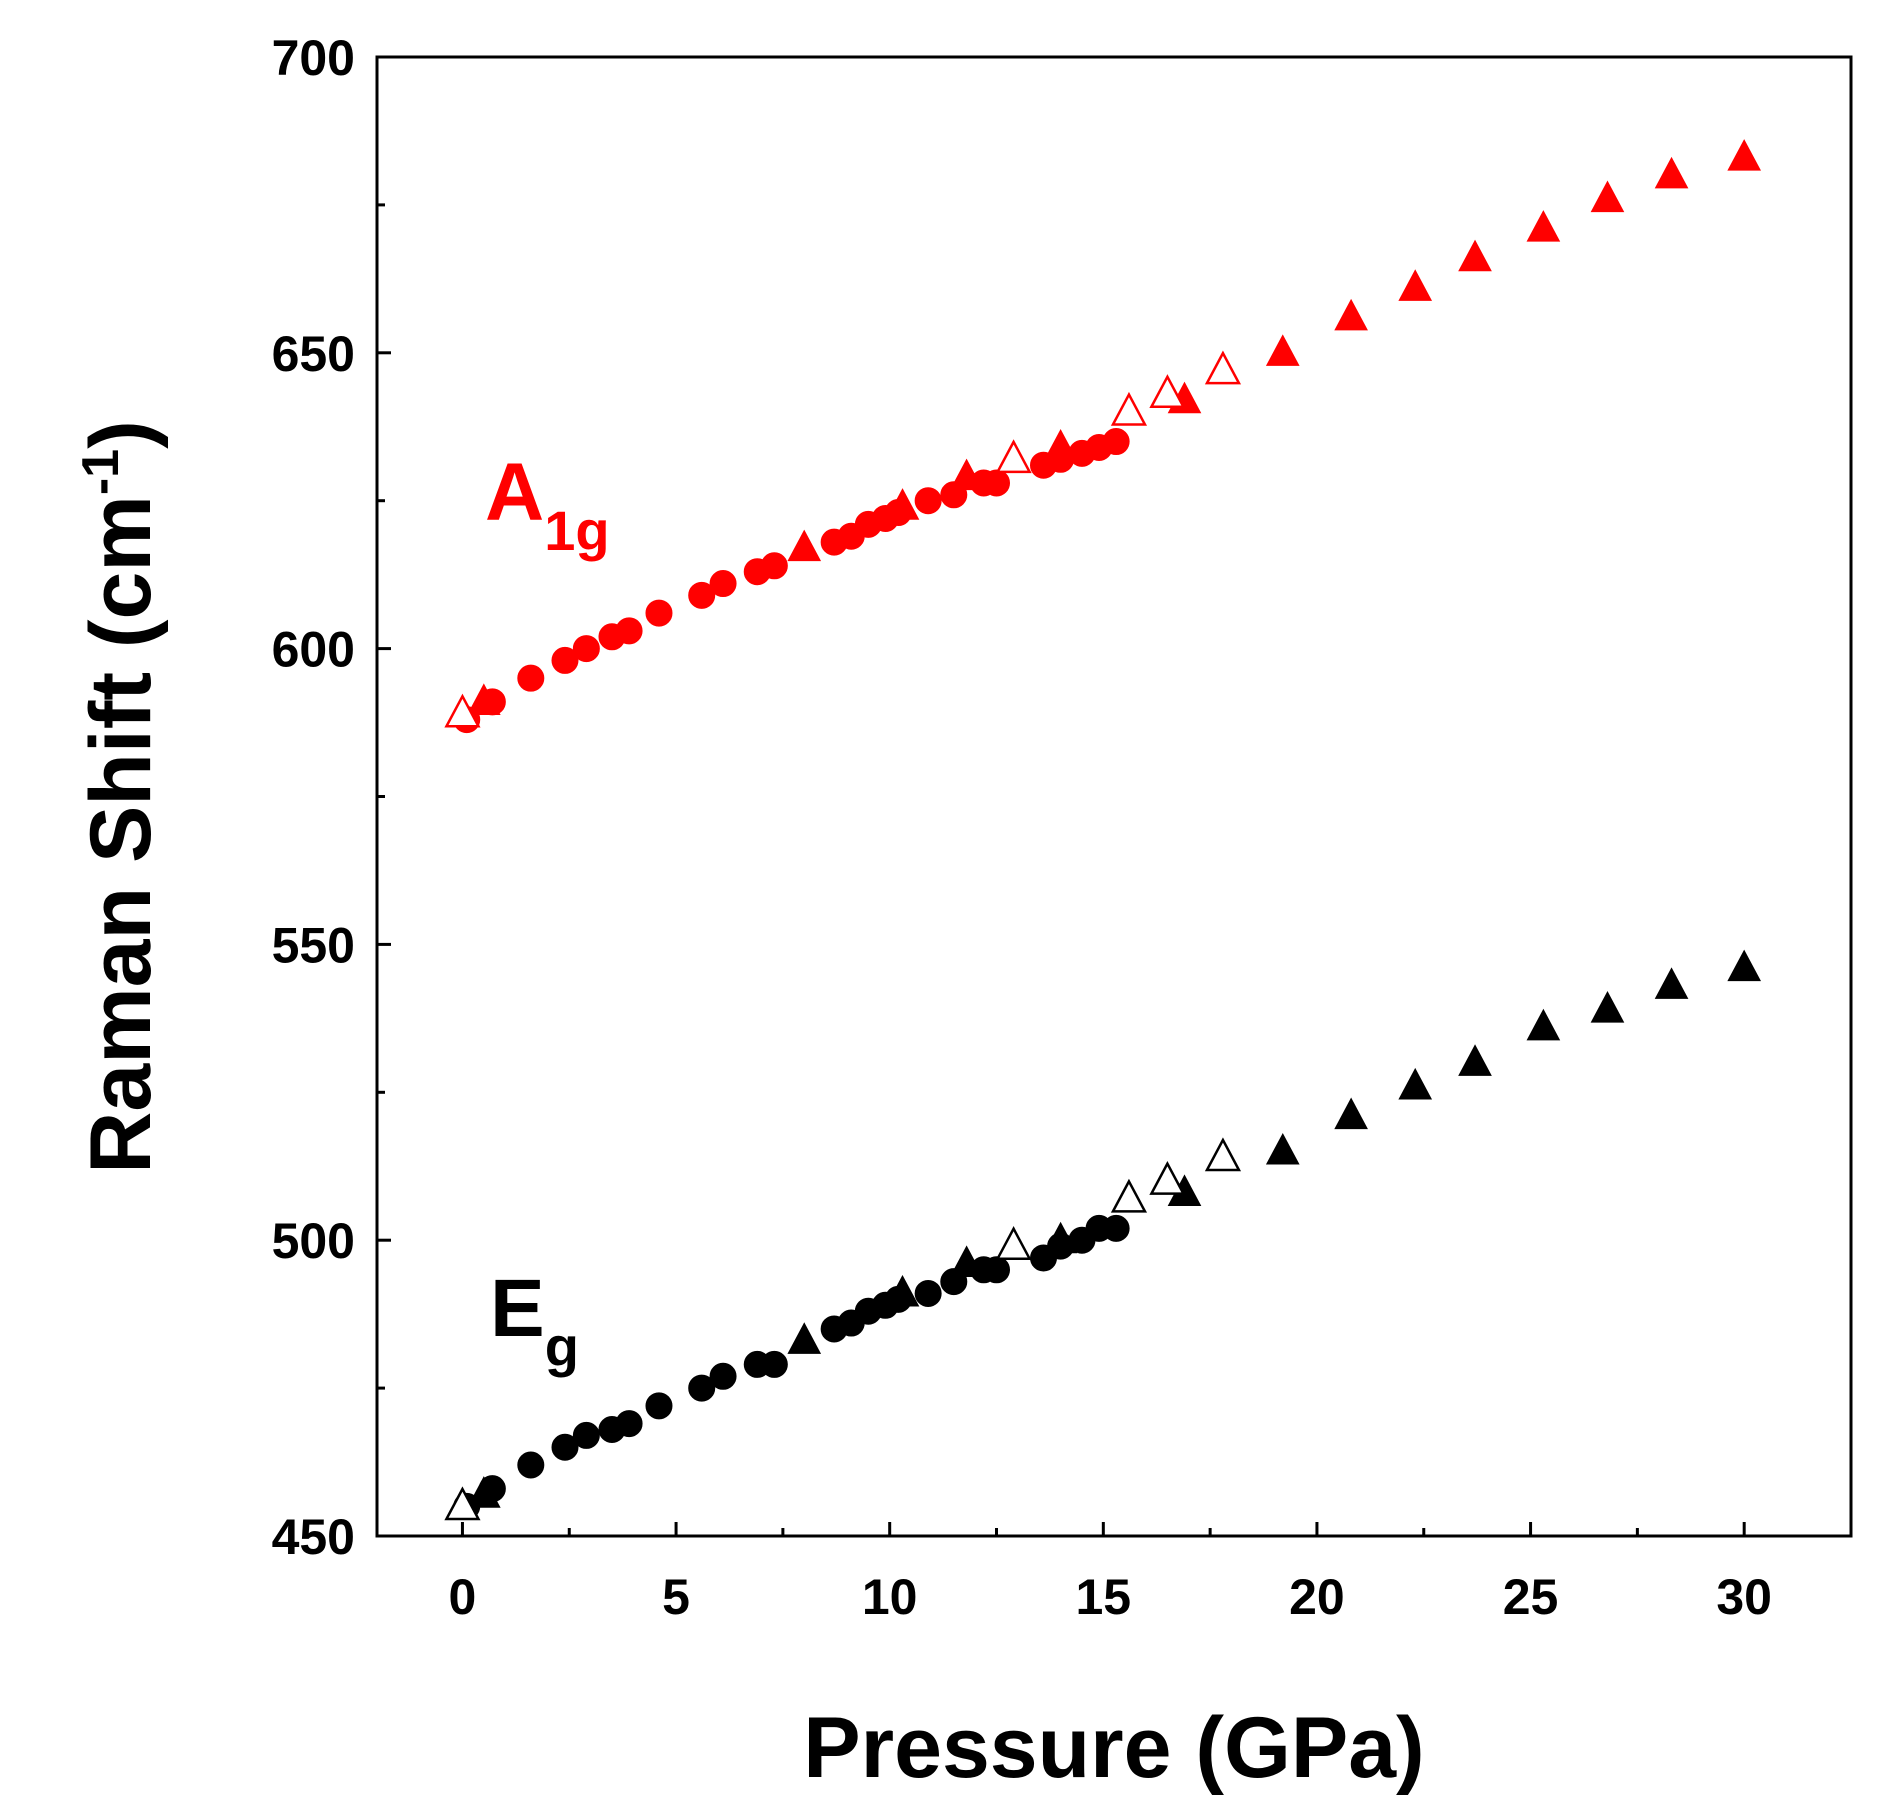  What do you see at coordinates (121, 834) in the screenshot?
I see `y-axis-title-main: Raman Shift (cm` at bounding box center [121, 834].